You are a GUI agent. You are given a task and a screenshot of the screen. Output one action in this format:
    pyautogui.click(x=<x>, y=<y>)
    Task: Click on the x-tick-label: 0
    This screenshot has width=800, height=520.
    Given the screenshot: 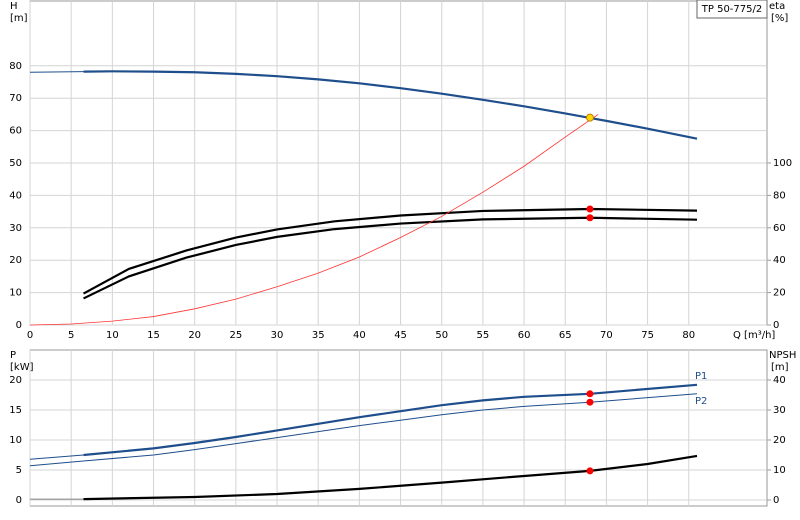 What is the action you would take?
    pyautogui.click(x=30, y=335)
    